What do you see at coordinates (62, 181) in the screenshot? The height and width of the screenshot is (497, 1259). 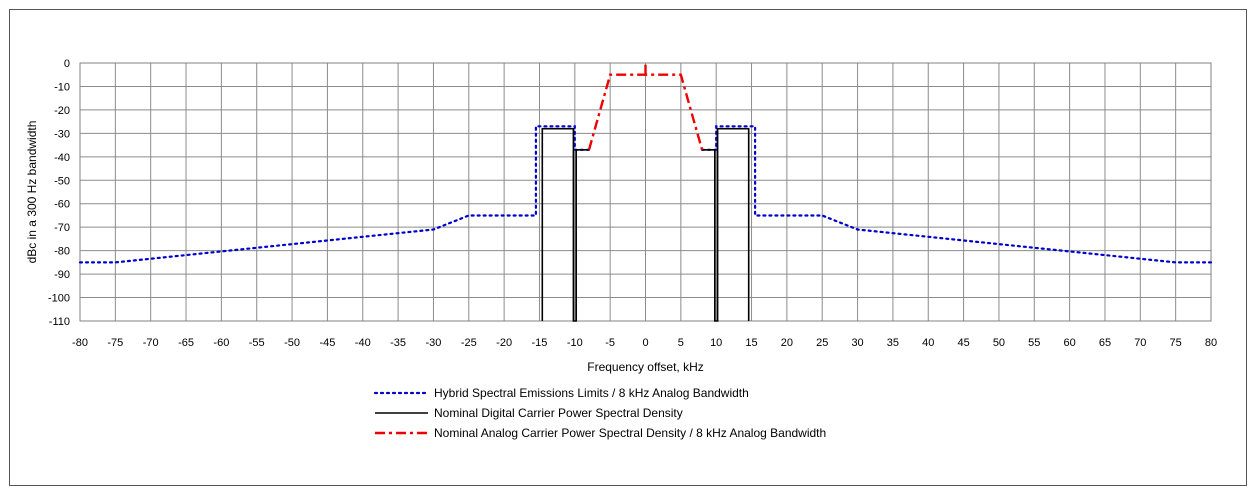 I see `y-tick-label: -50` at bounding box center [62, 181].